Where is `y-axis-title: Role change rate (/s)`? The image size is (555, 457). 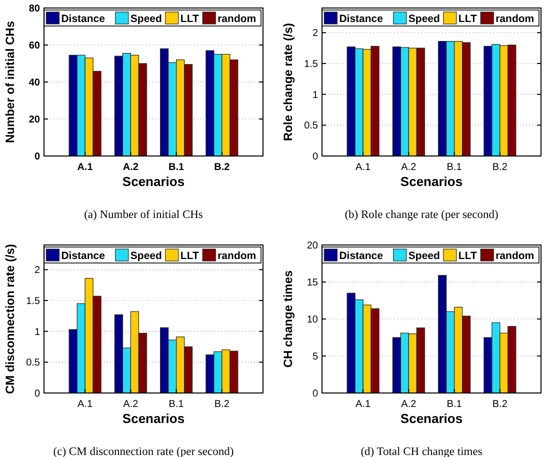 y-axis-title: Role change rate (/s) is located at coordinates (288, 82).